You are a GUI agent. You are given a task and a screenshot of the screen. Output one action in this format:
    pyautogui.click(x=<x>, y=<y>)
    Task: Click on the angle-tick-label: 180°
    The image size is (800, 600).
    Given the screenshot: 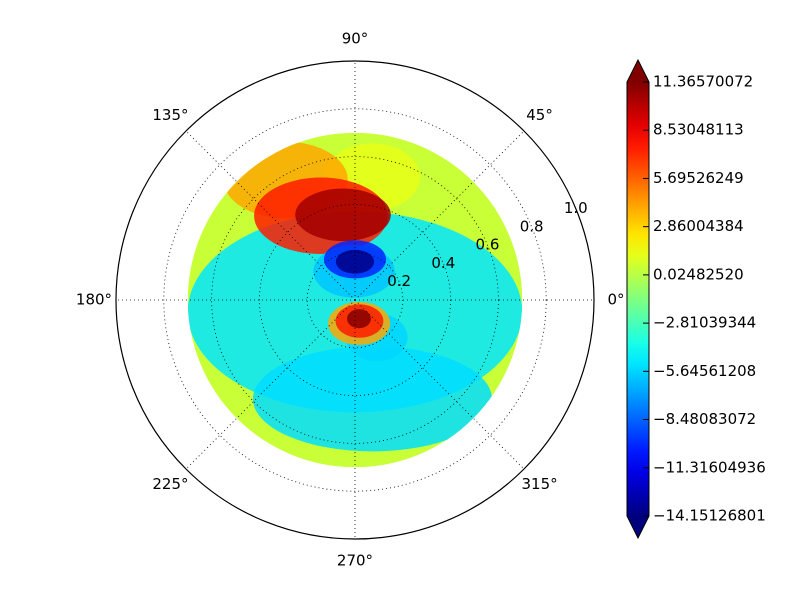 What is the action you would take?
    pyautogui.click(x=94, y=300)
    